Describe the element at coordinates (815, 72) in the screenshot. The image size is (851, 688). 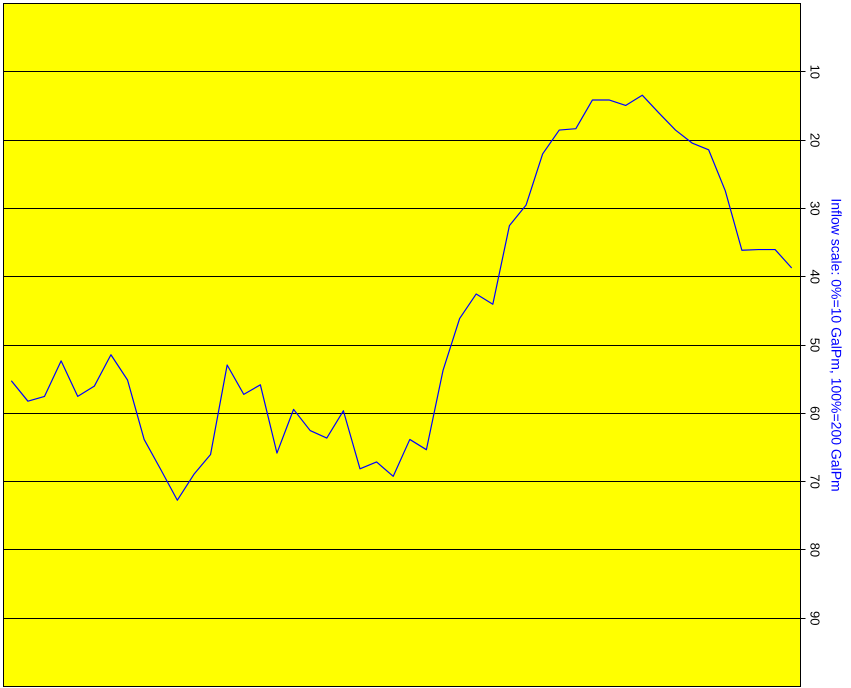
I see `y-tick-label: 10` at that location.